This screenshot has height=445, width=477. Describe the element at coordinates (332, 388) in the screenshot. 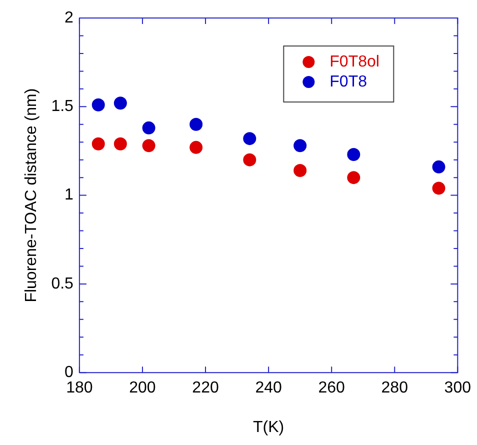

I see `x-tick-label: 260` at that location.